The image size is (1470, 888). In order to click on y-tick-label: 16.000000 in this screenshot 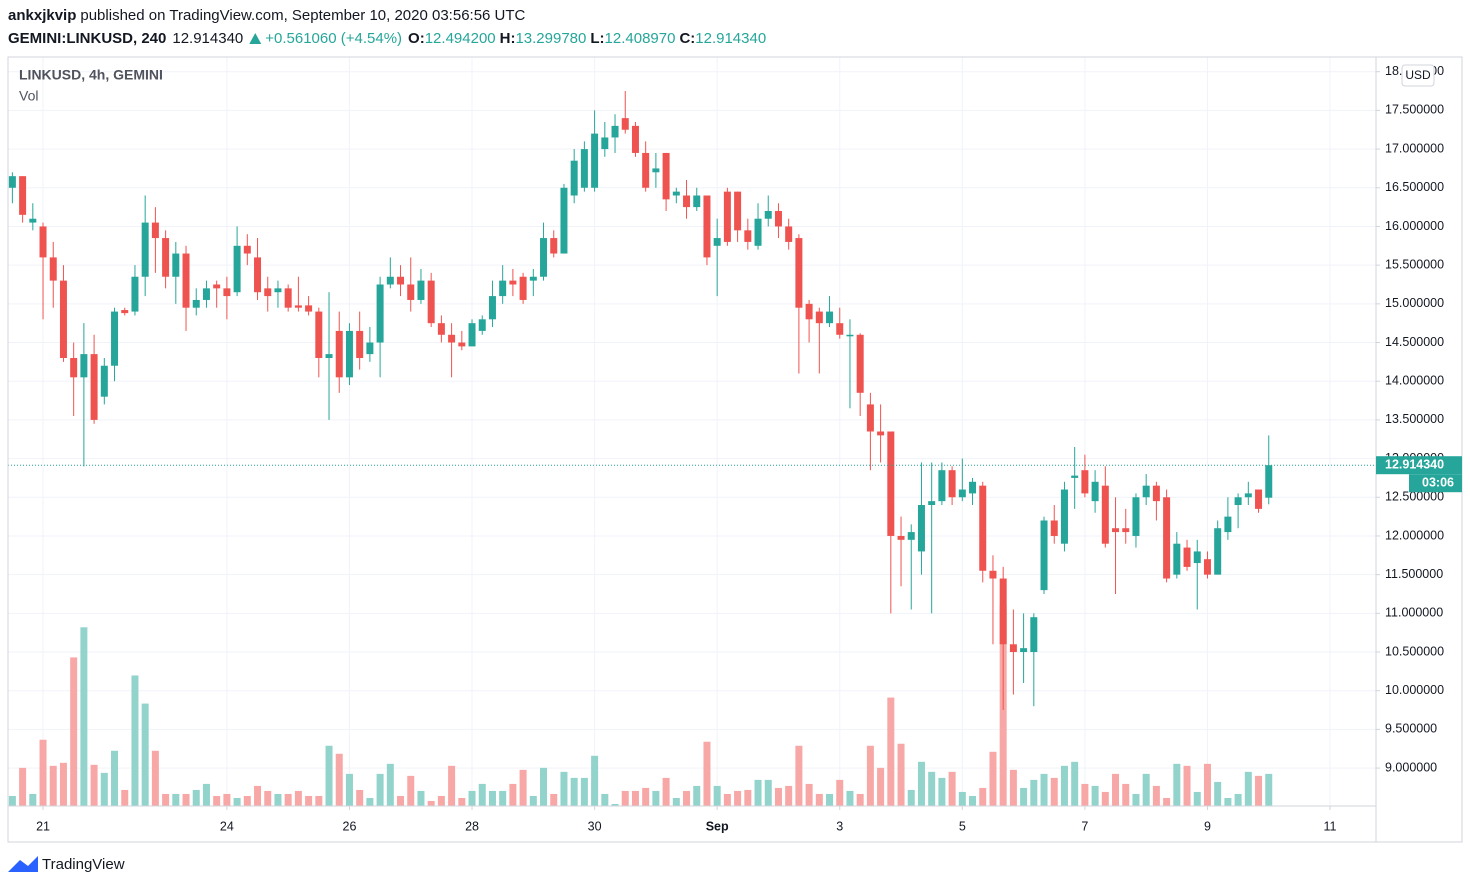, I will do `click(1414, 226)`.